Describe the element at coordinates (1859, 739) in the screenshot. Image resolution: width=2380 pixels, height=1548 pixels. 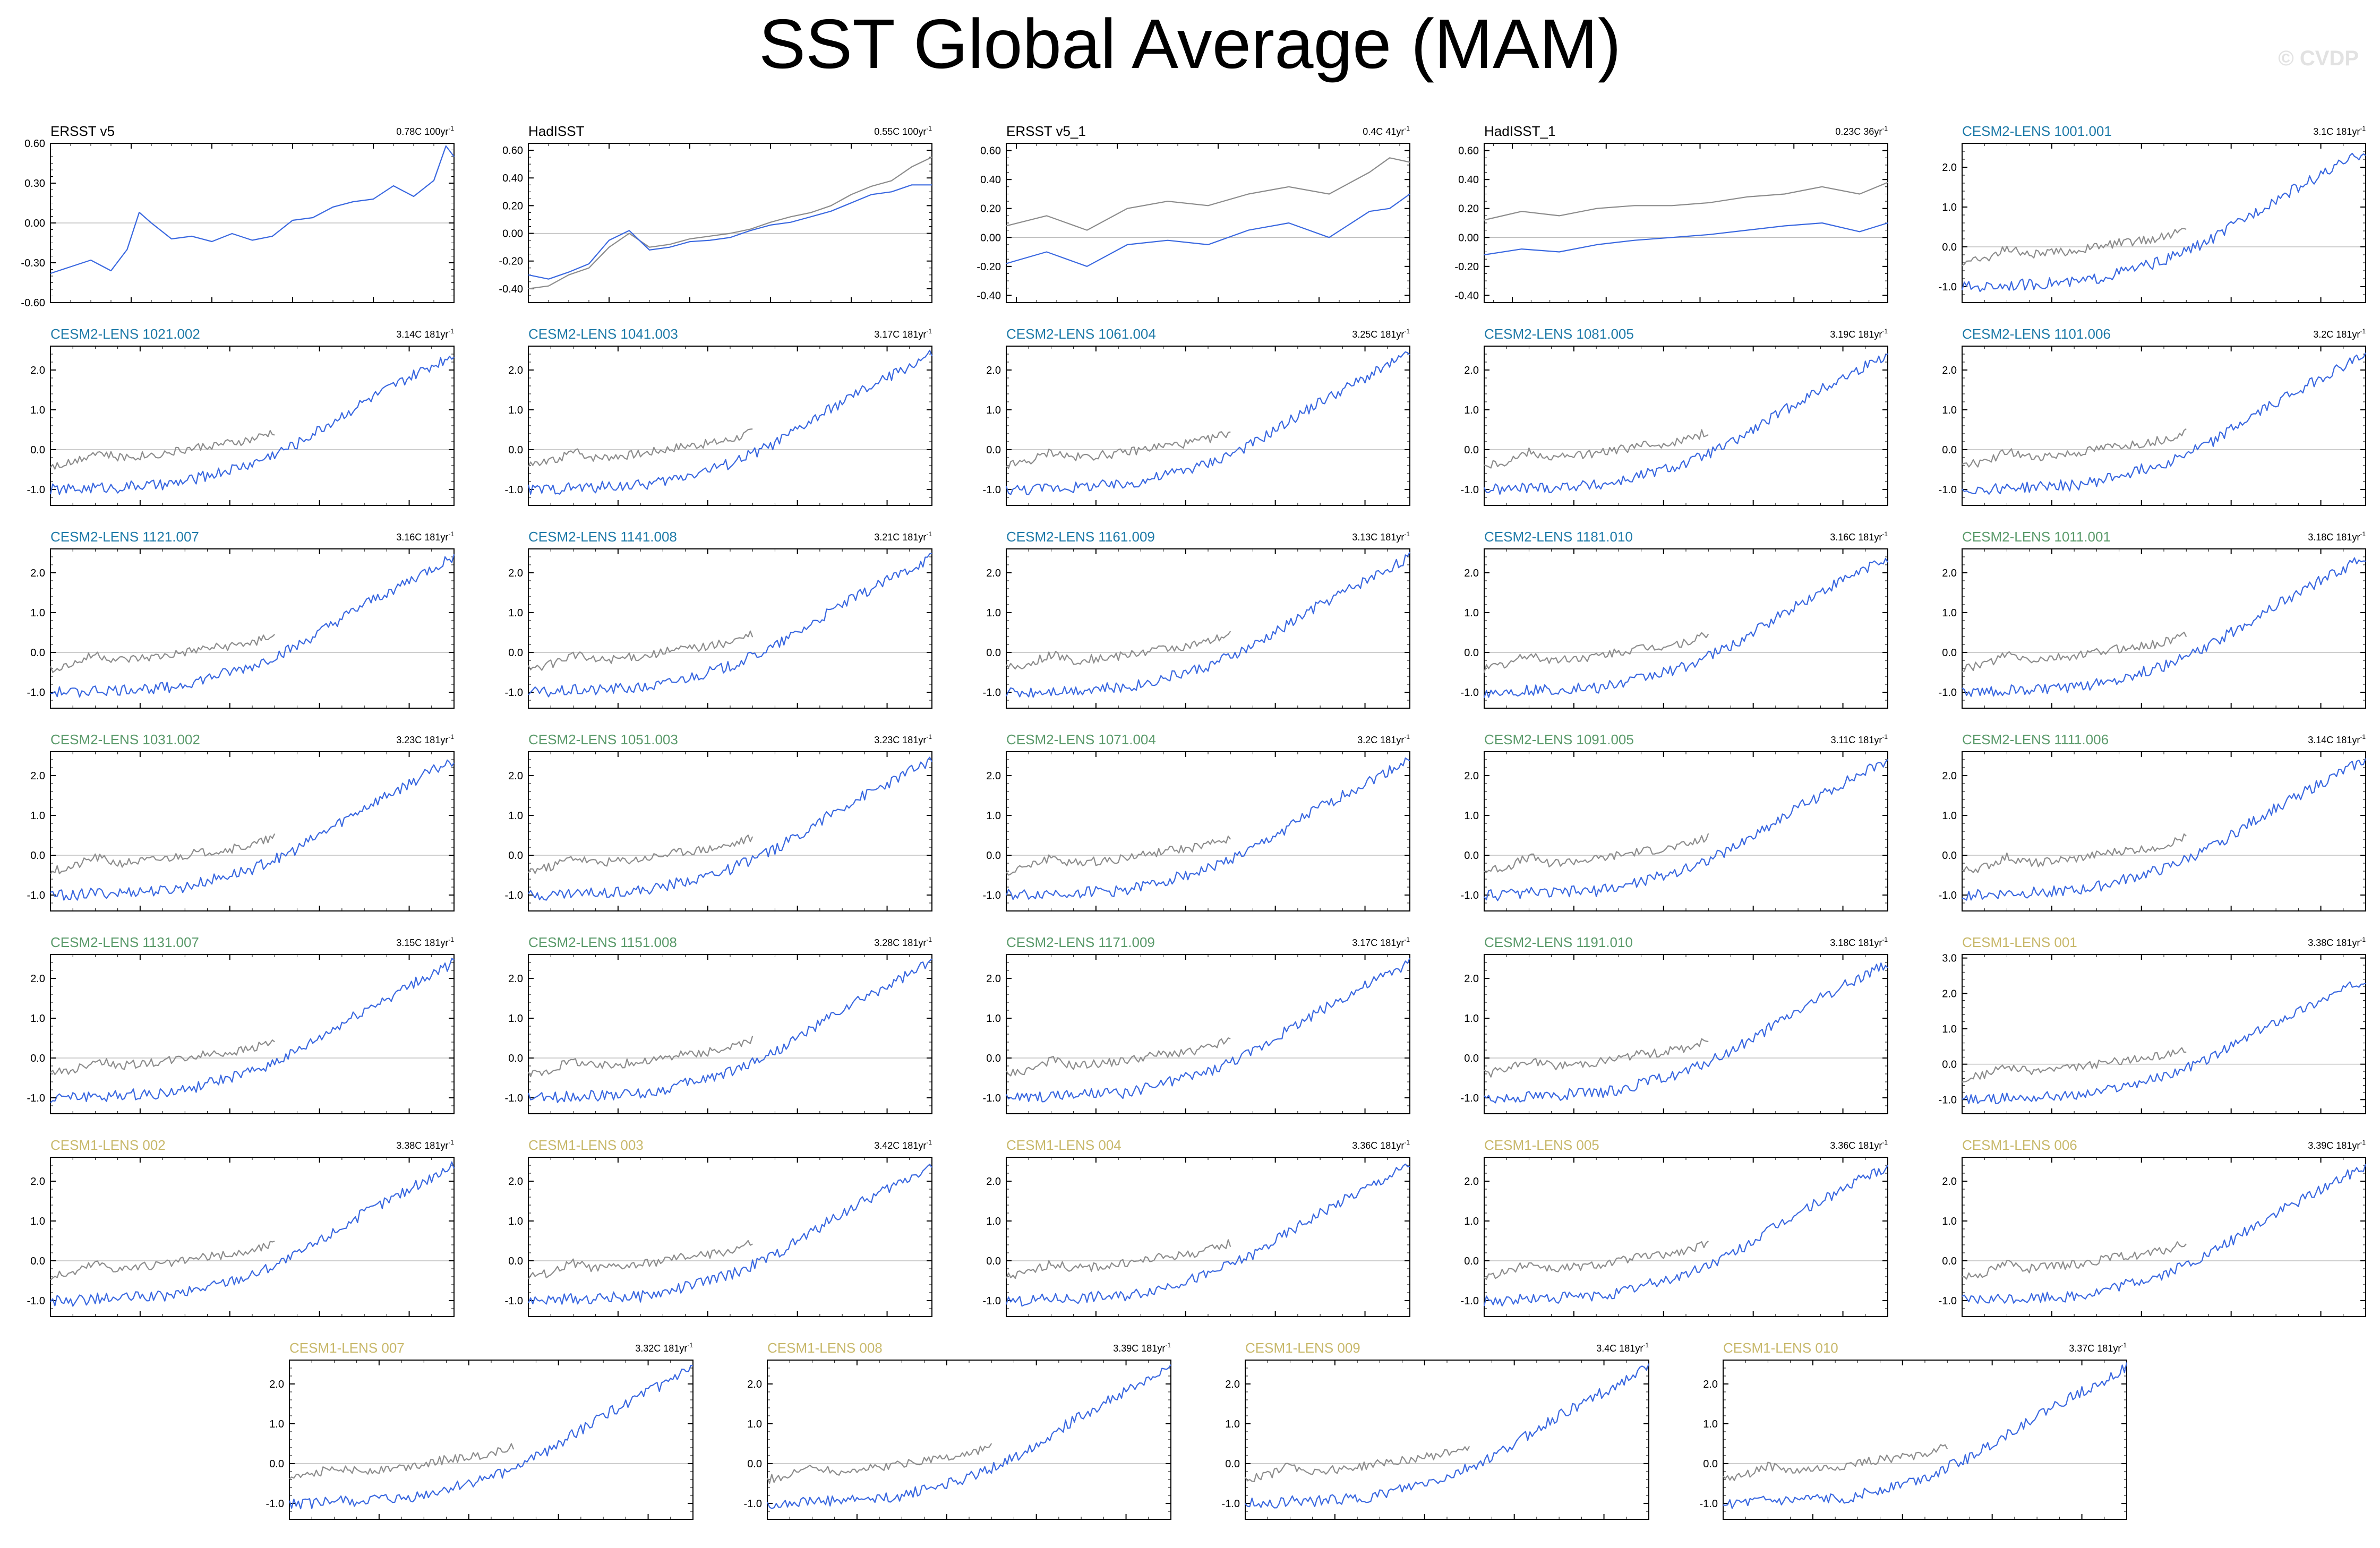
I see `panel-trend: 3.11C 181yr-1` at that location.